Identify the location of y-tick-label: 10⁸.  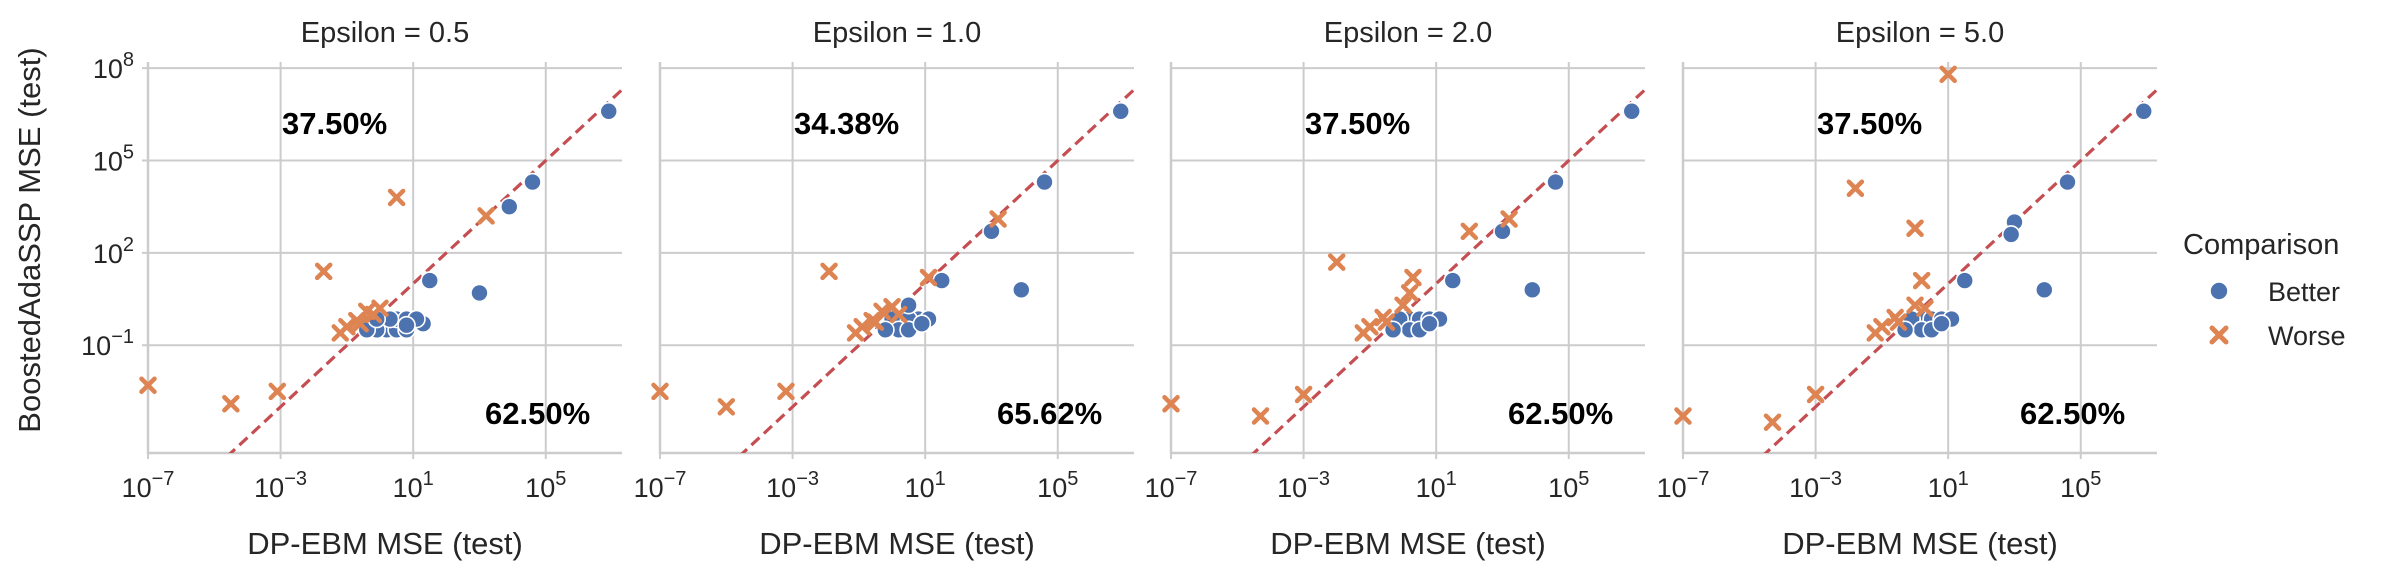
(113, 66).